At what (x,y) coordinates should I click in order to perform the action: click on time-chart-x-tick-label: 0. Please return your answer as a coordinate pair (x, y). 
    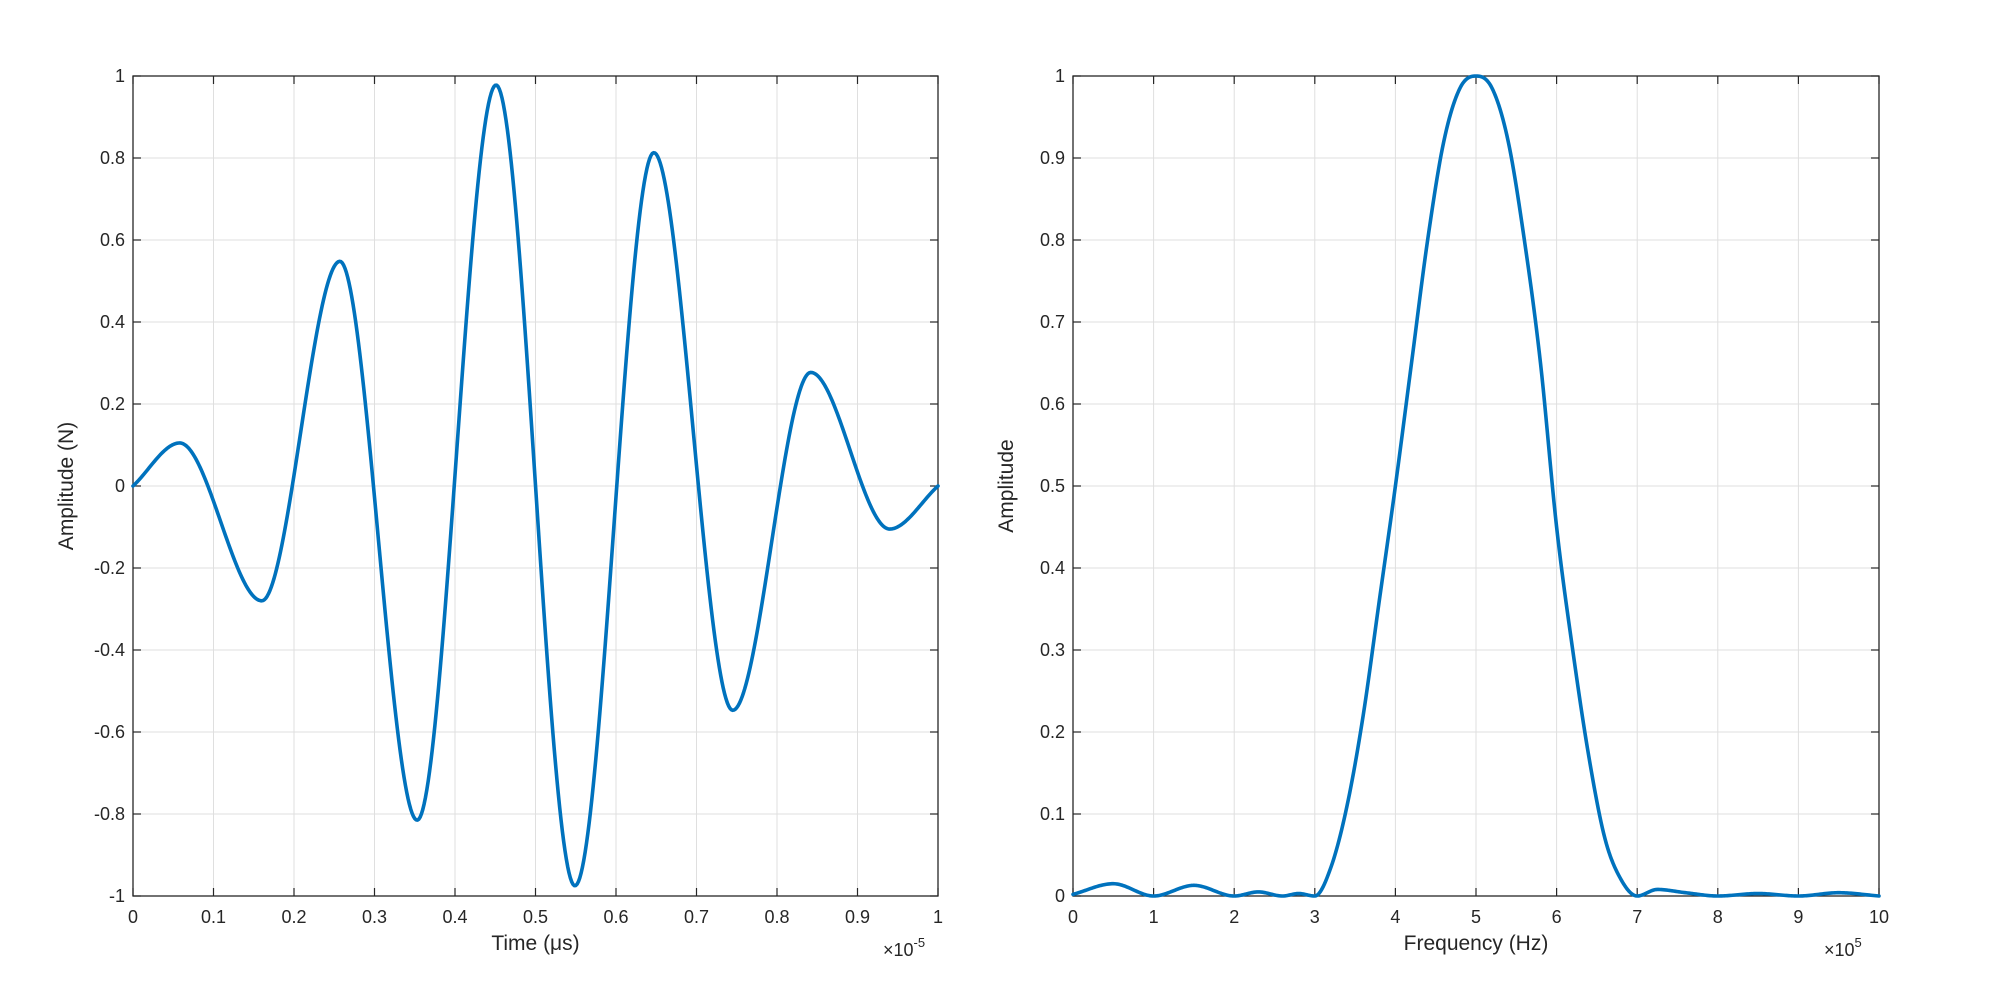
    Looking at the image, I should click on (133, 917).